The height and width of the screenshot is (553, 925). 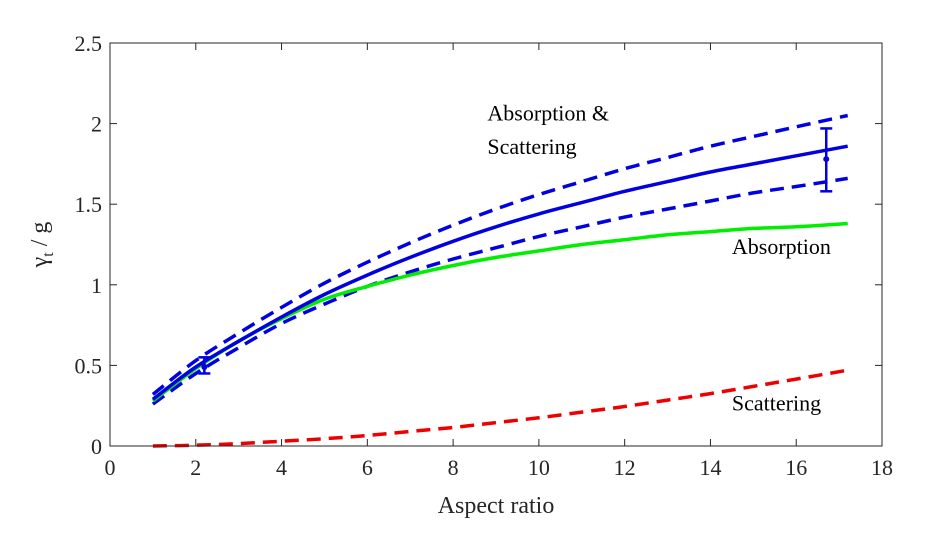 I want to click on y-tick-label: 1, so click(x=96, y=285).